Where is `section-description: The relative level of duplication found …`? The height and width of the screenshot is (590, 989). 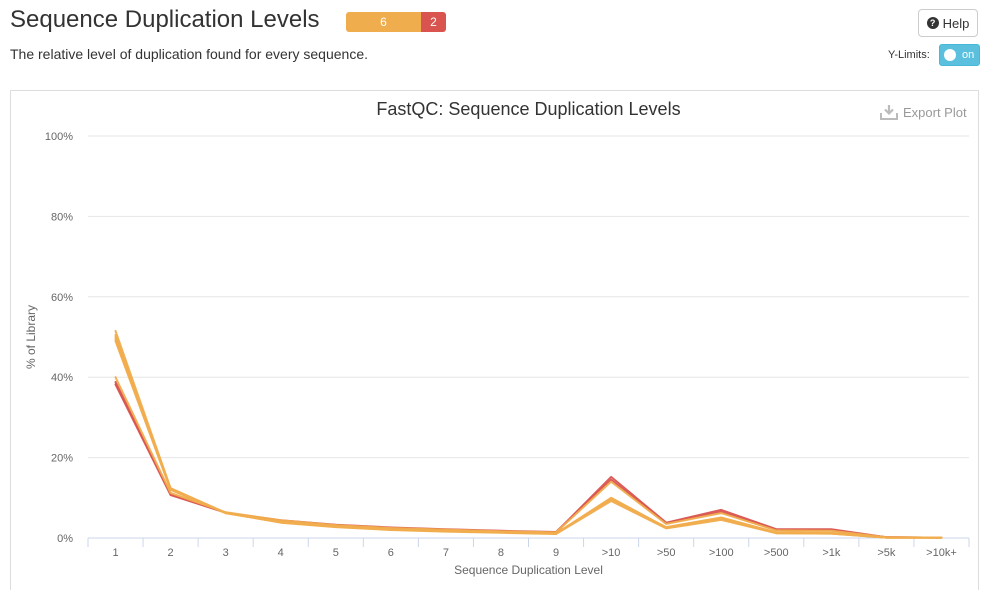
section-description: The relative level of duplication found … is located at coordinates (189, 54).